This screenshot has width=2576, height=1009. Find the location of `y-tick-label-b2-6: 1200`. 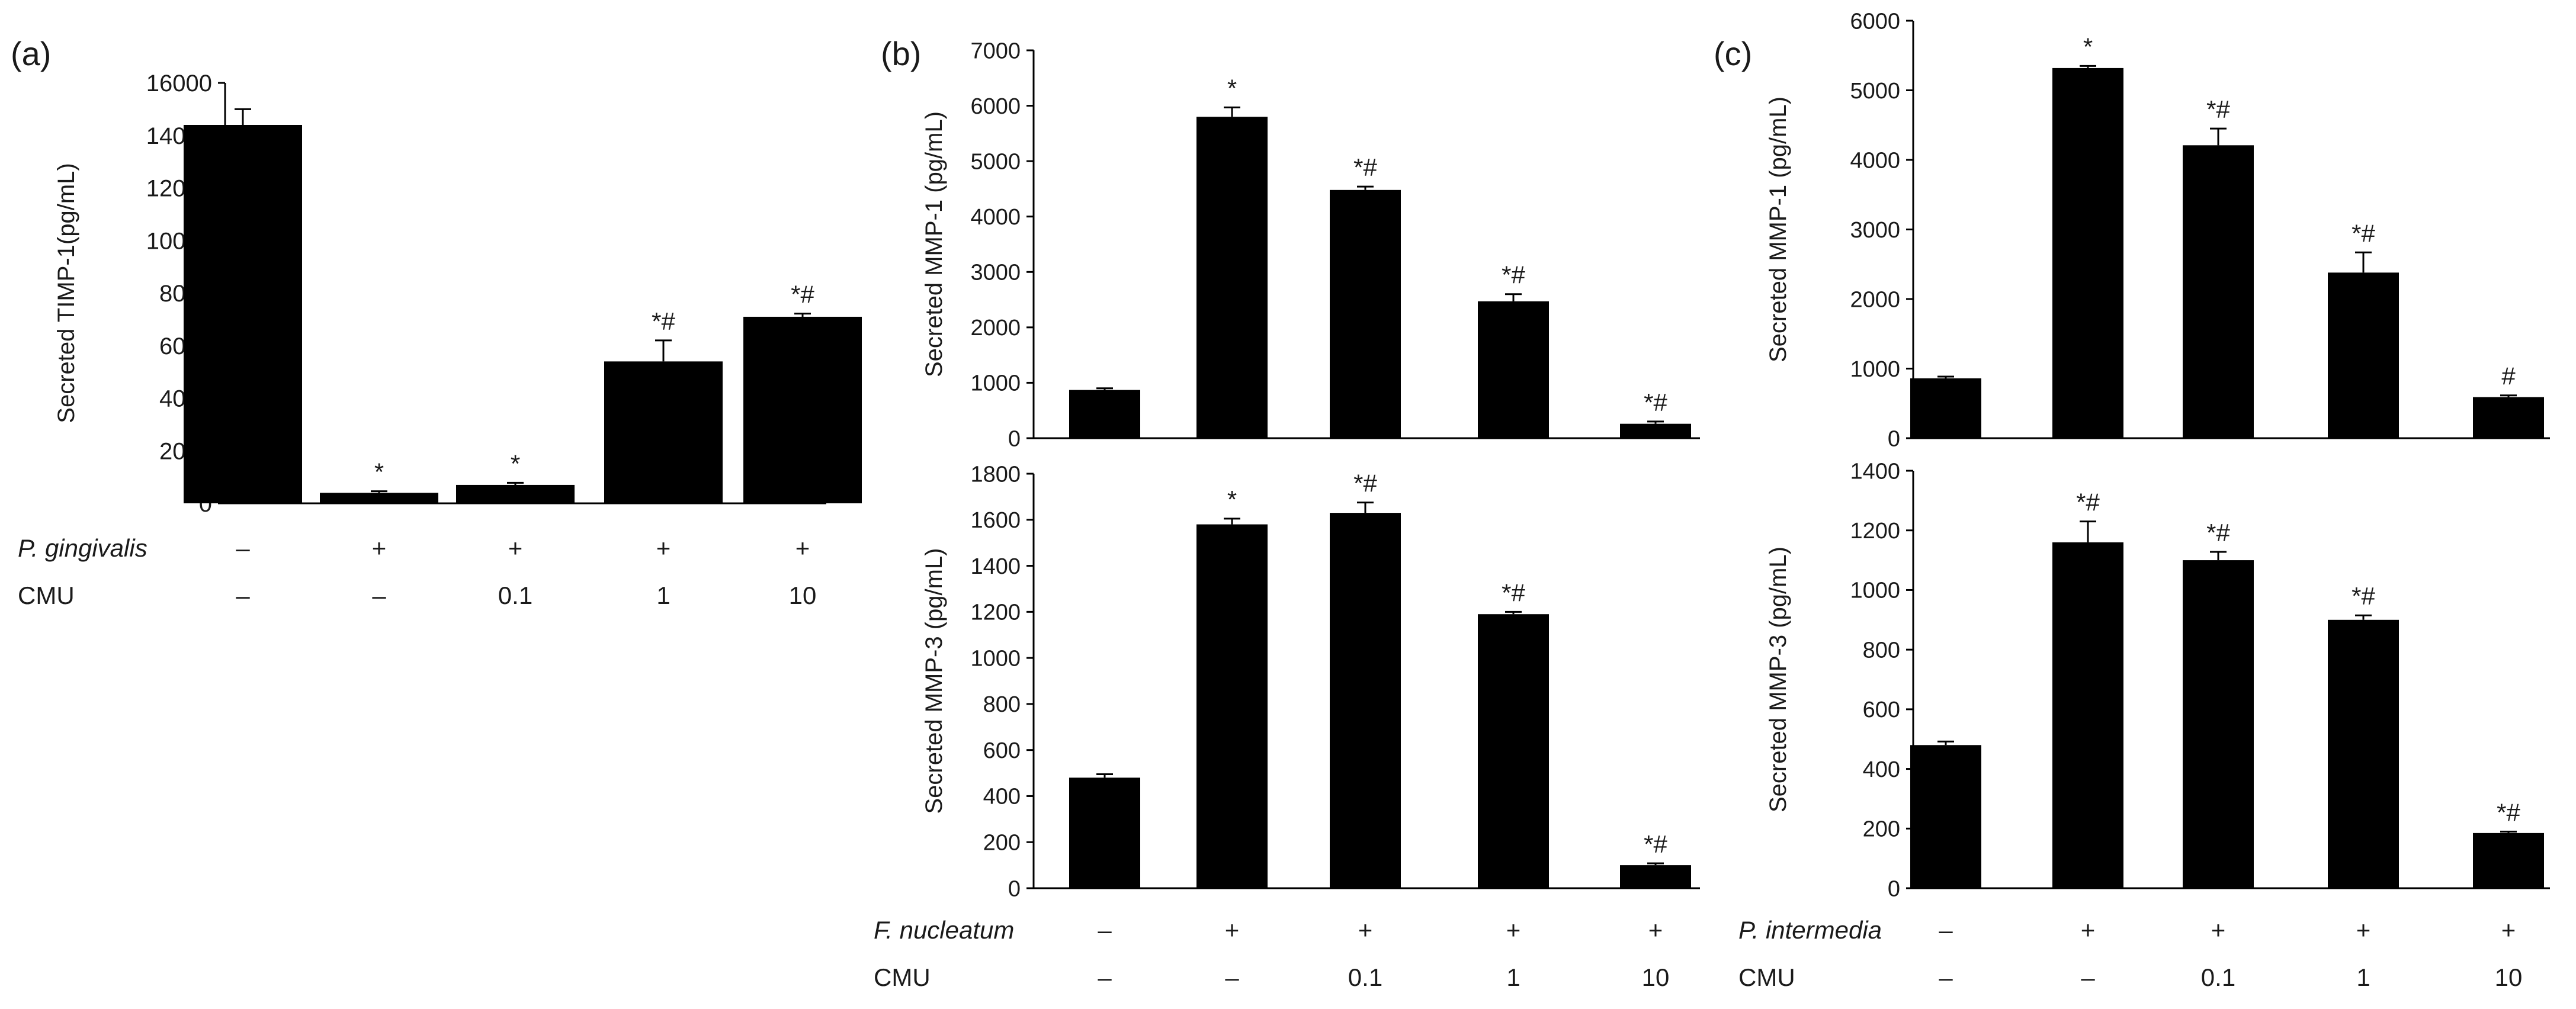

y-tick-label-b2-6: 1200 is located at coordinates (996, 612).